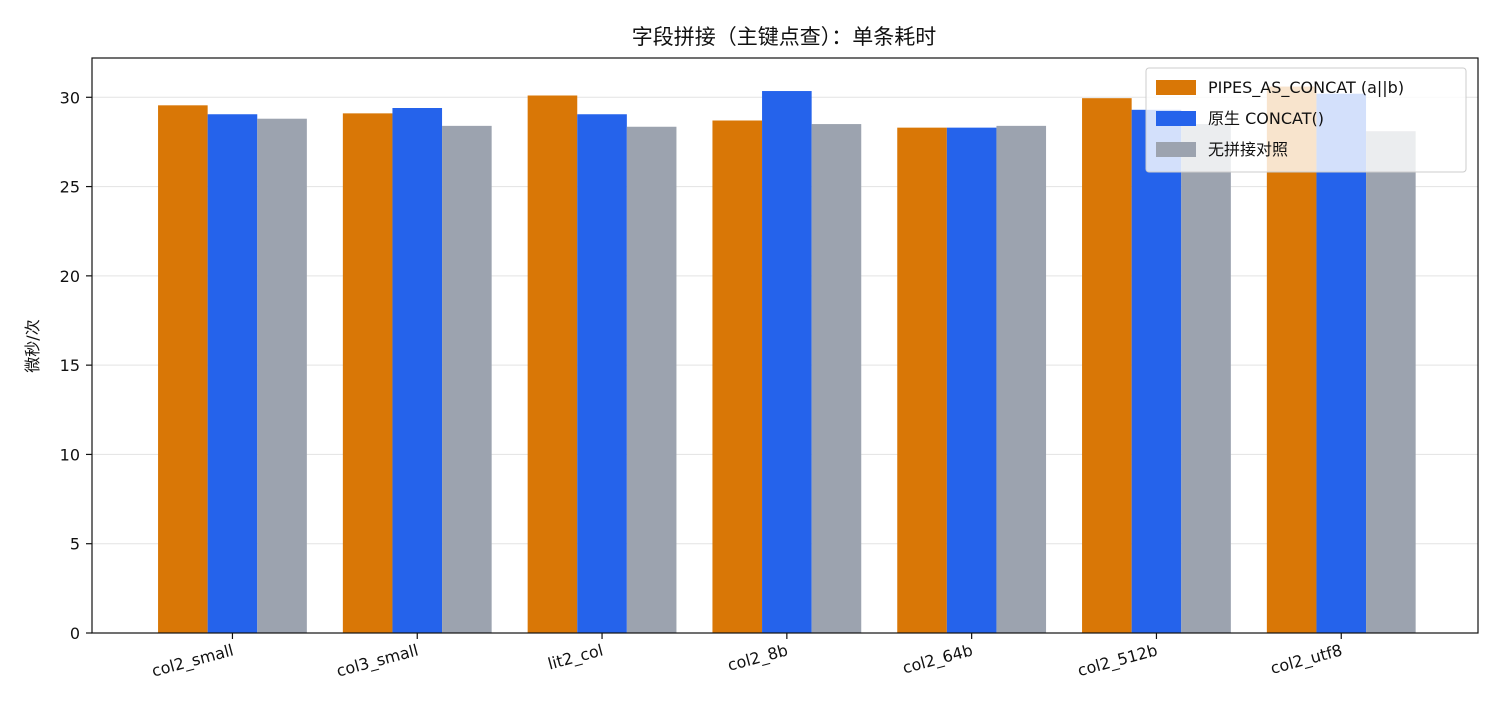  What do you see at coordinates (70, 365) in the screenshot?
I see `y-tick-label: 15` at bounding box center [70, 365].